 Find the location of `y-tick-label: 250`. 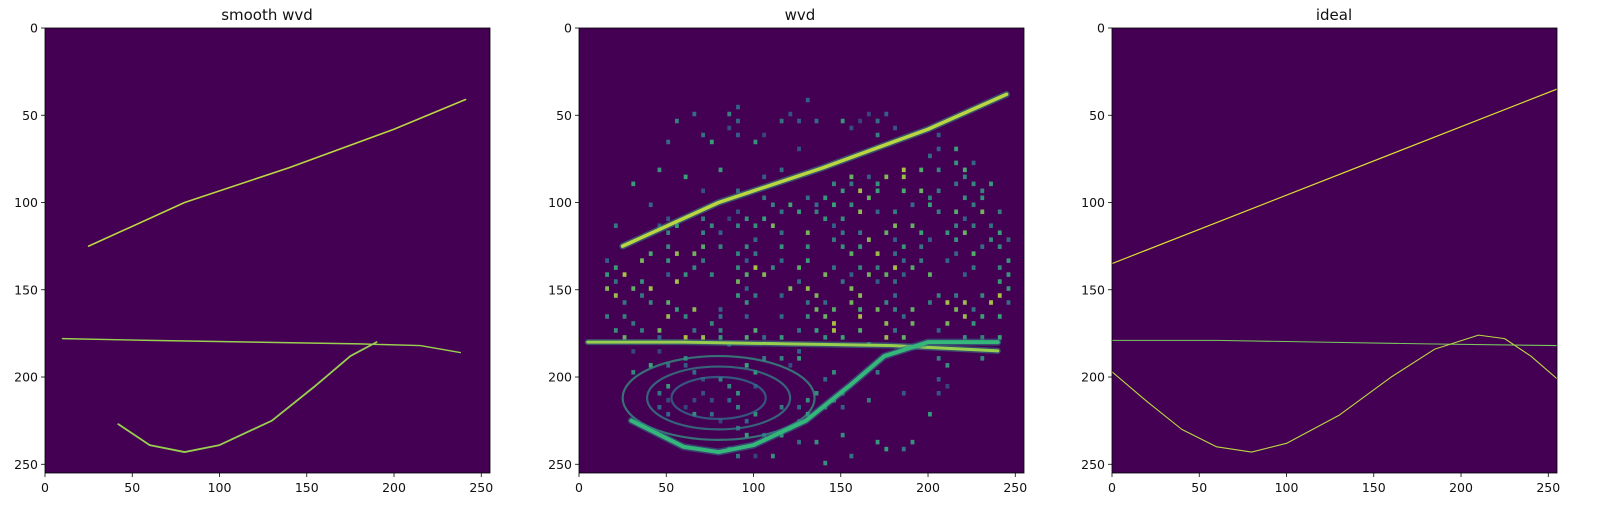

y-tick-label: 250 is located at coordinates (26, 464).